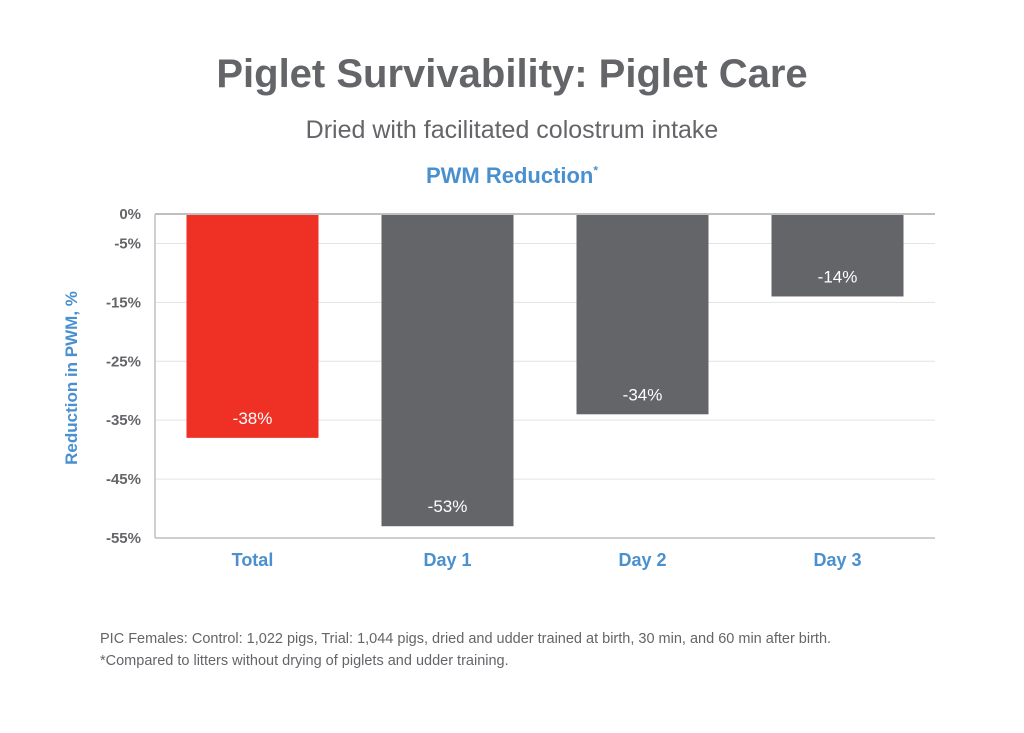 Image resolution: width=1024 pixels, height=733 pixels. What do you see at coordinates (447, 560) in the screenshot?
I see `x-category-label: Day 1` at bounding box center [447, 560].